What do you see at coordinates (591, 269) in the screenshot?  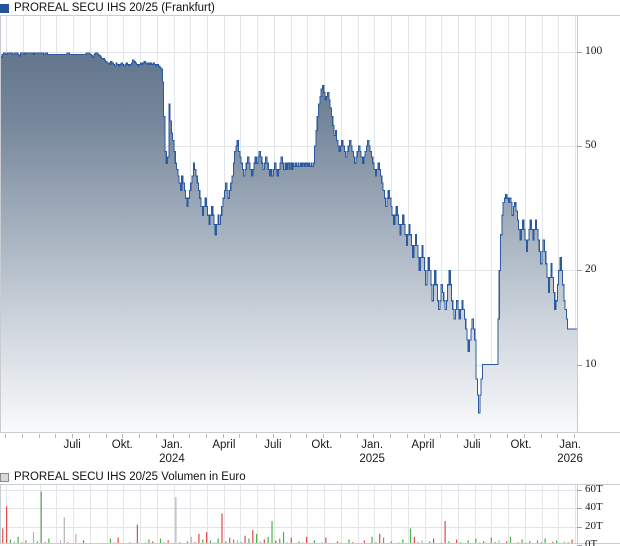 I see `y-tick-label: 20` at bounding box center [591, 269].